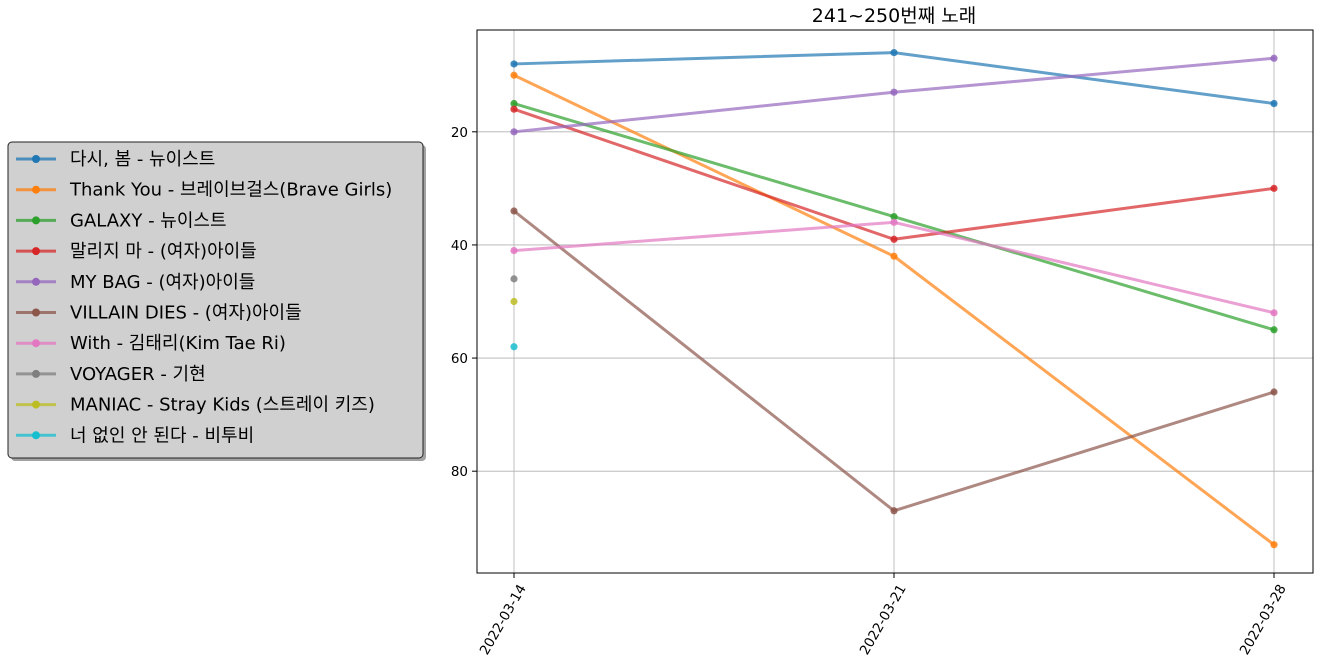 This screenshot has height=662, width=1319. I want to click on y-tick-label: 20, so click(459, 133).